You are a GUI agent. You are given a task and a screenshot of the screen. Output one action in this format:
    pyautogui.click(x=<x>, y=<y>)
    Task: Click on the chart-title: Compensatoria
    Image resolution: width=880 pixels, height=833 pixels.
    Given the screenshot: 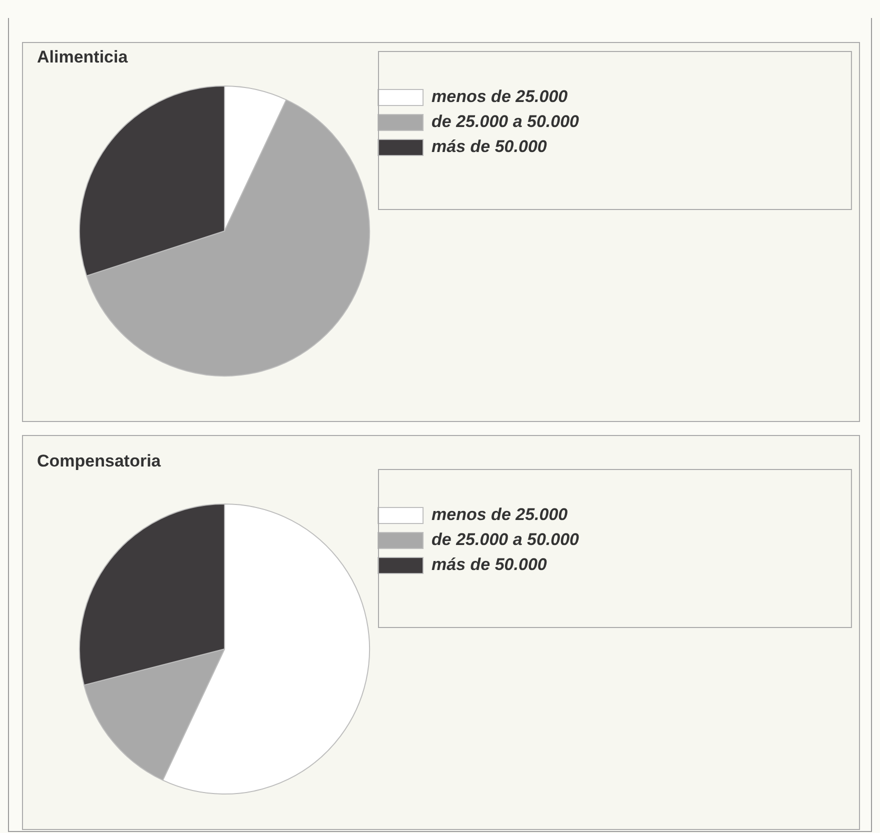 What is the action you would take?
    pyautogui.click(x=99, y=461)
    